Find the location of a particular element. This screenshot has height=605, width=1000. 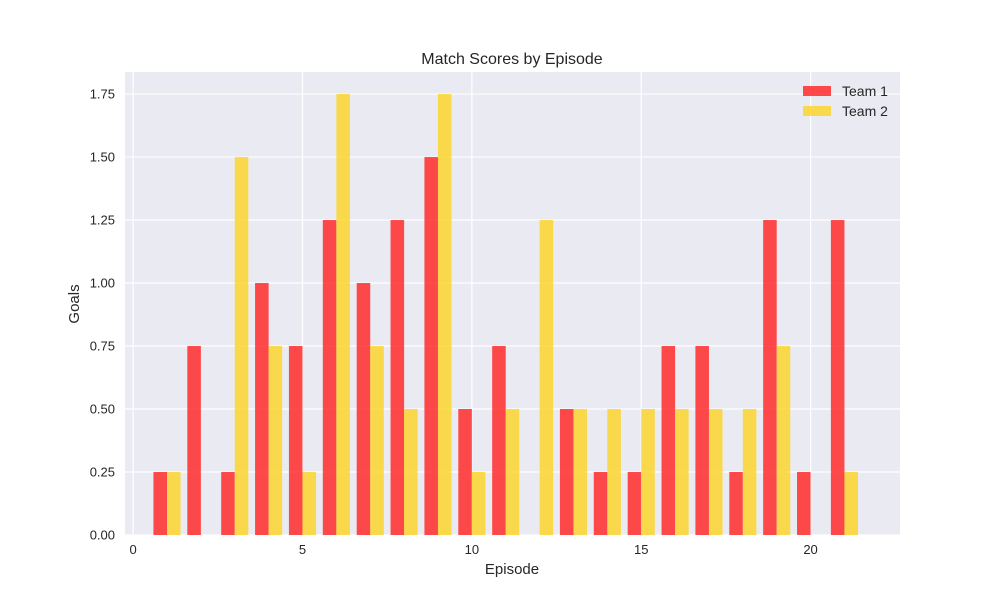

y-tick-label: 1.00 is located at coordinates (102, 283).